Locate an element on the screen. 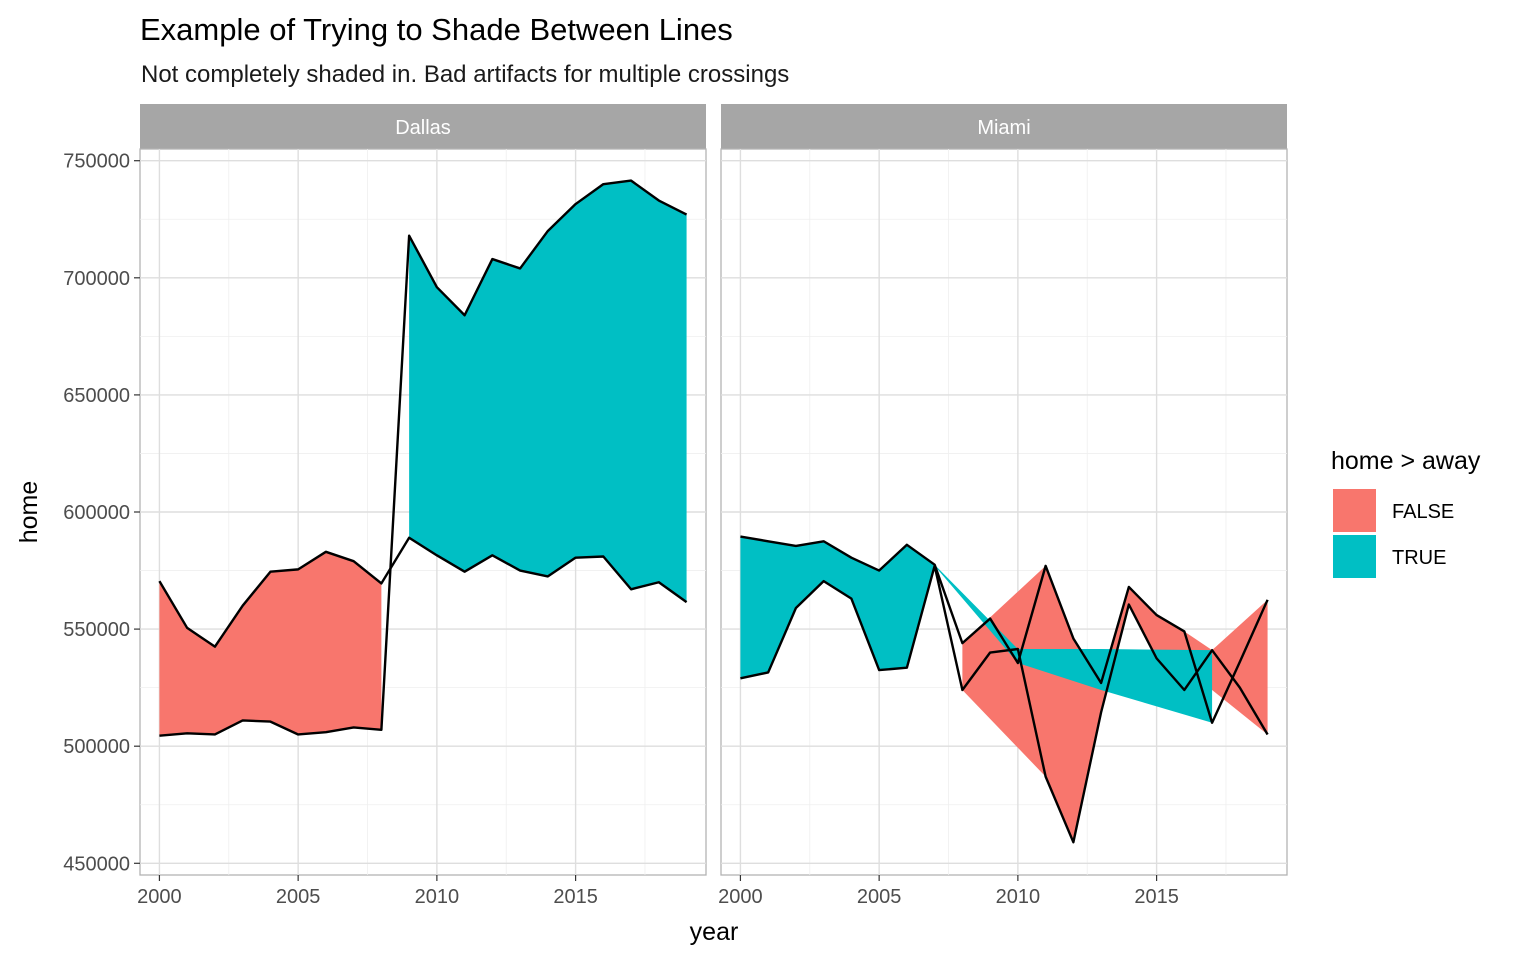 The image size is (1536, 960). y-tick-label: 750000 is located at coordinates (96, 162).